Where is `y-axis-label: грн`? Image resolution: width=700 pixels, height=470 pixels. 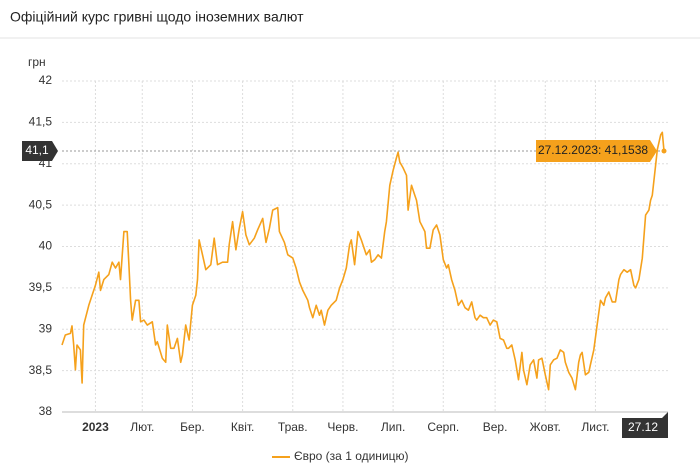 y-axis-label: грн is located at coordinates (37, 62).